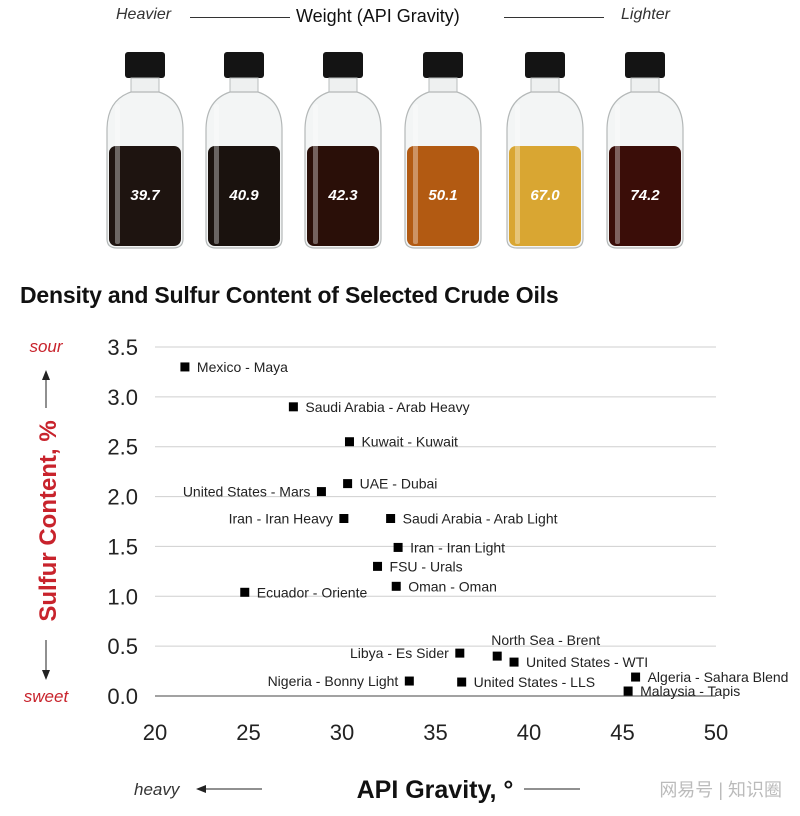 The width and height of the screenshot is (800, 816). What do you see at coordinates (435, 790) in the screenshot?
I see `x-axis-title: API Gravity, °` at bounding box center [435, 790].